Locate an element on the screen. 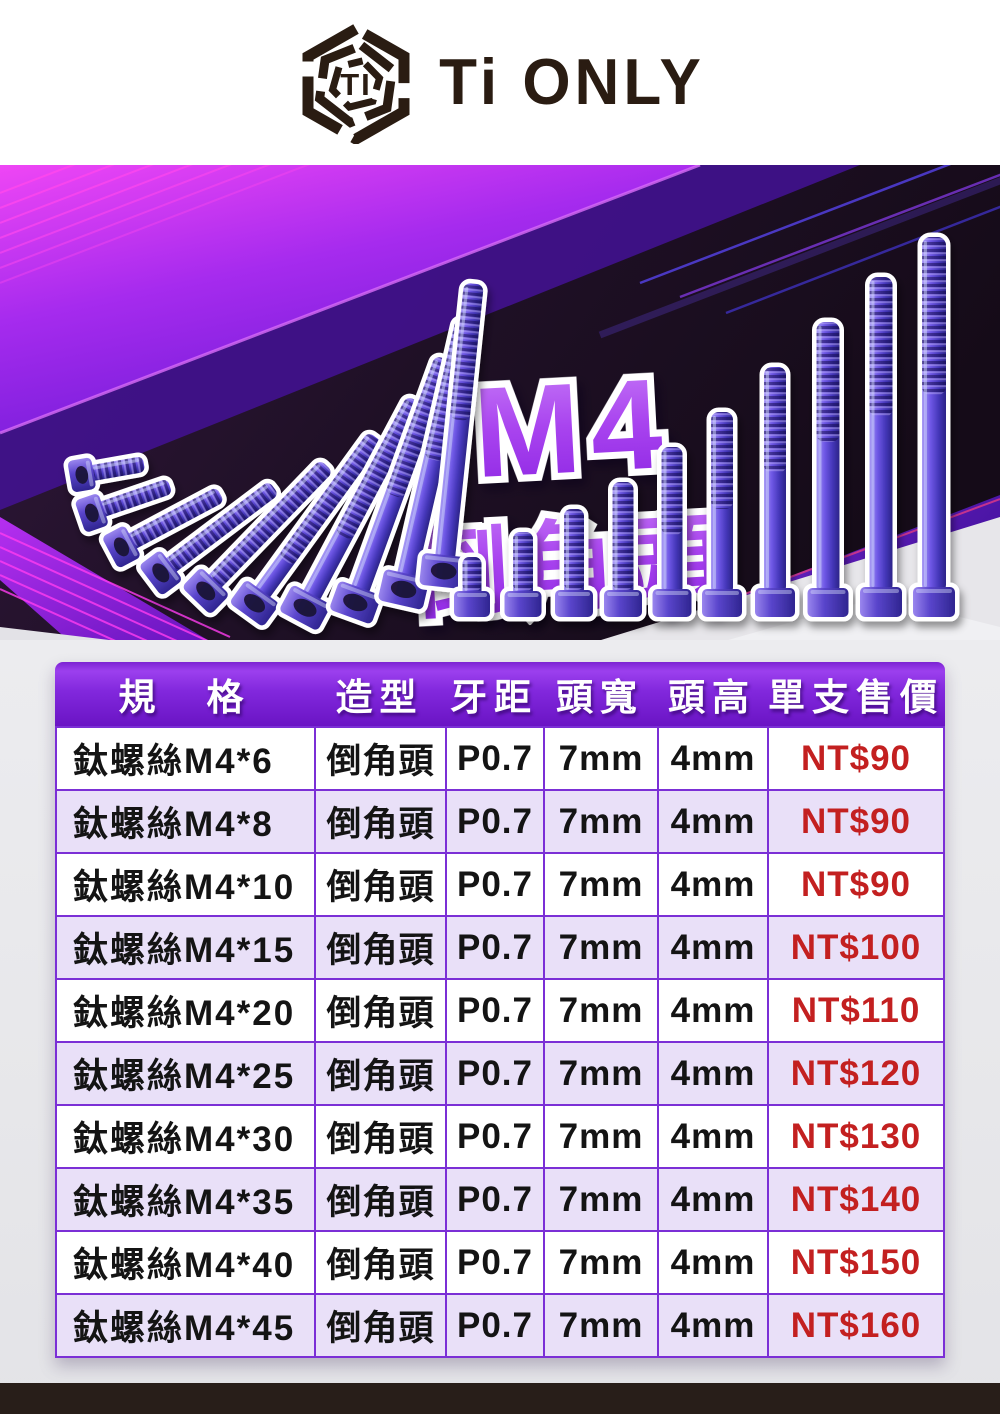  table-row: 鈦螺絲M4*45 倒角頭 P0.7 7mm 4mm NT$160 is located at coordinates (500, 1325).